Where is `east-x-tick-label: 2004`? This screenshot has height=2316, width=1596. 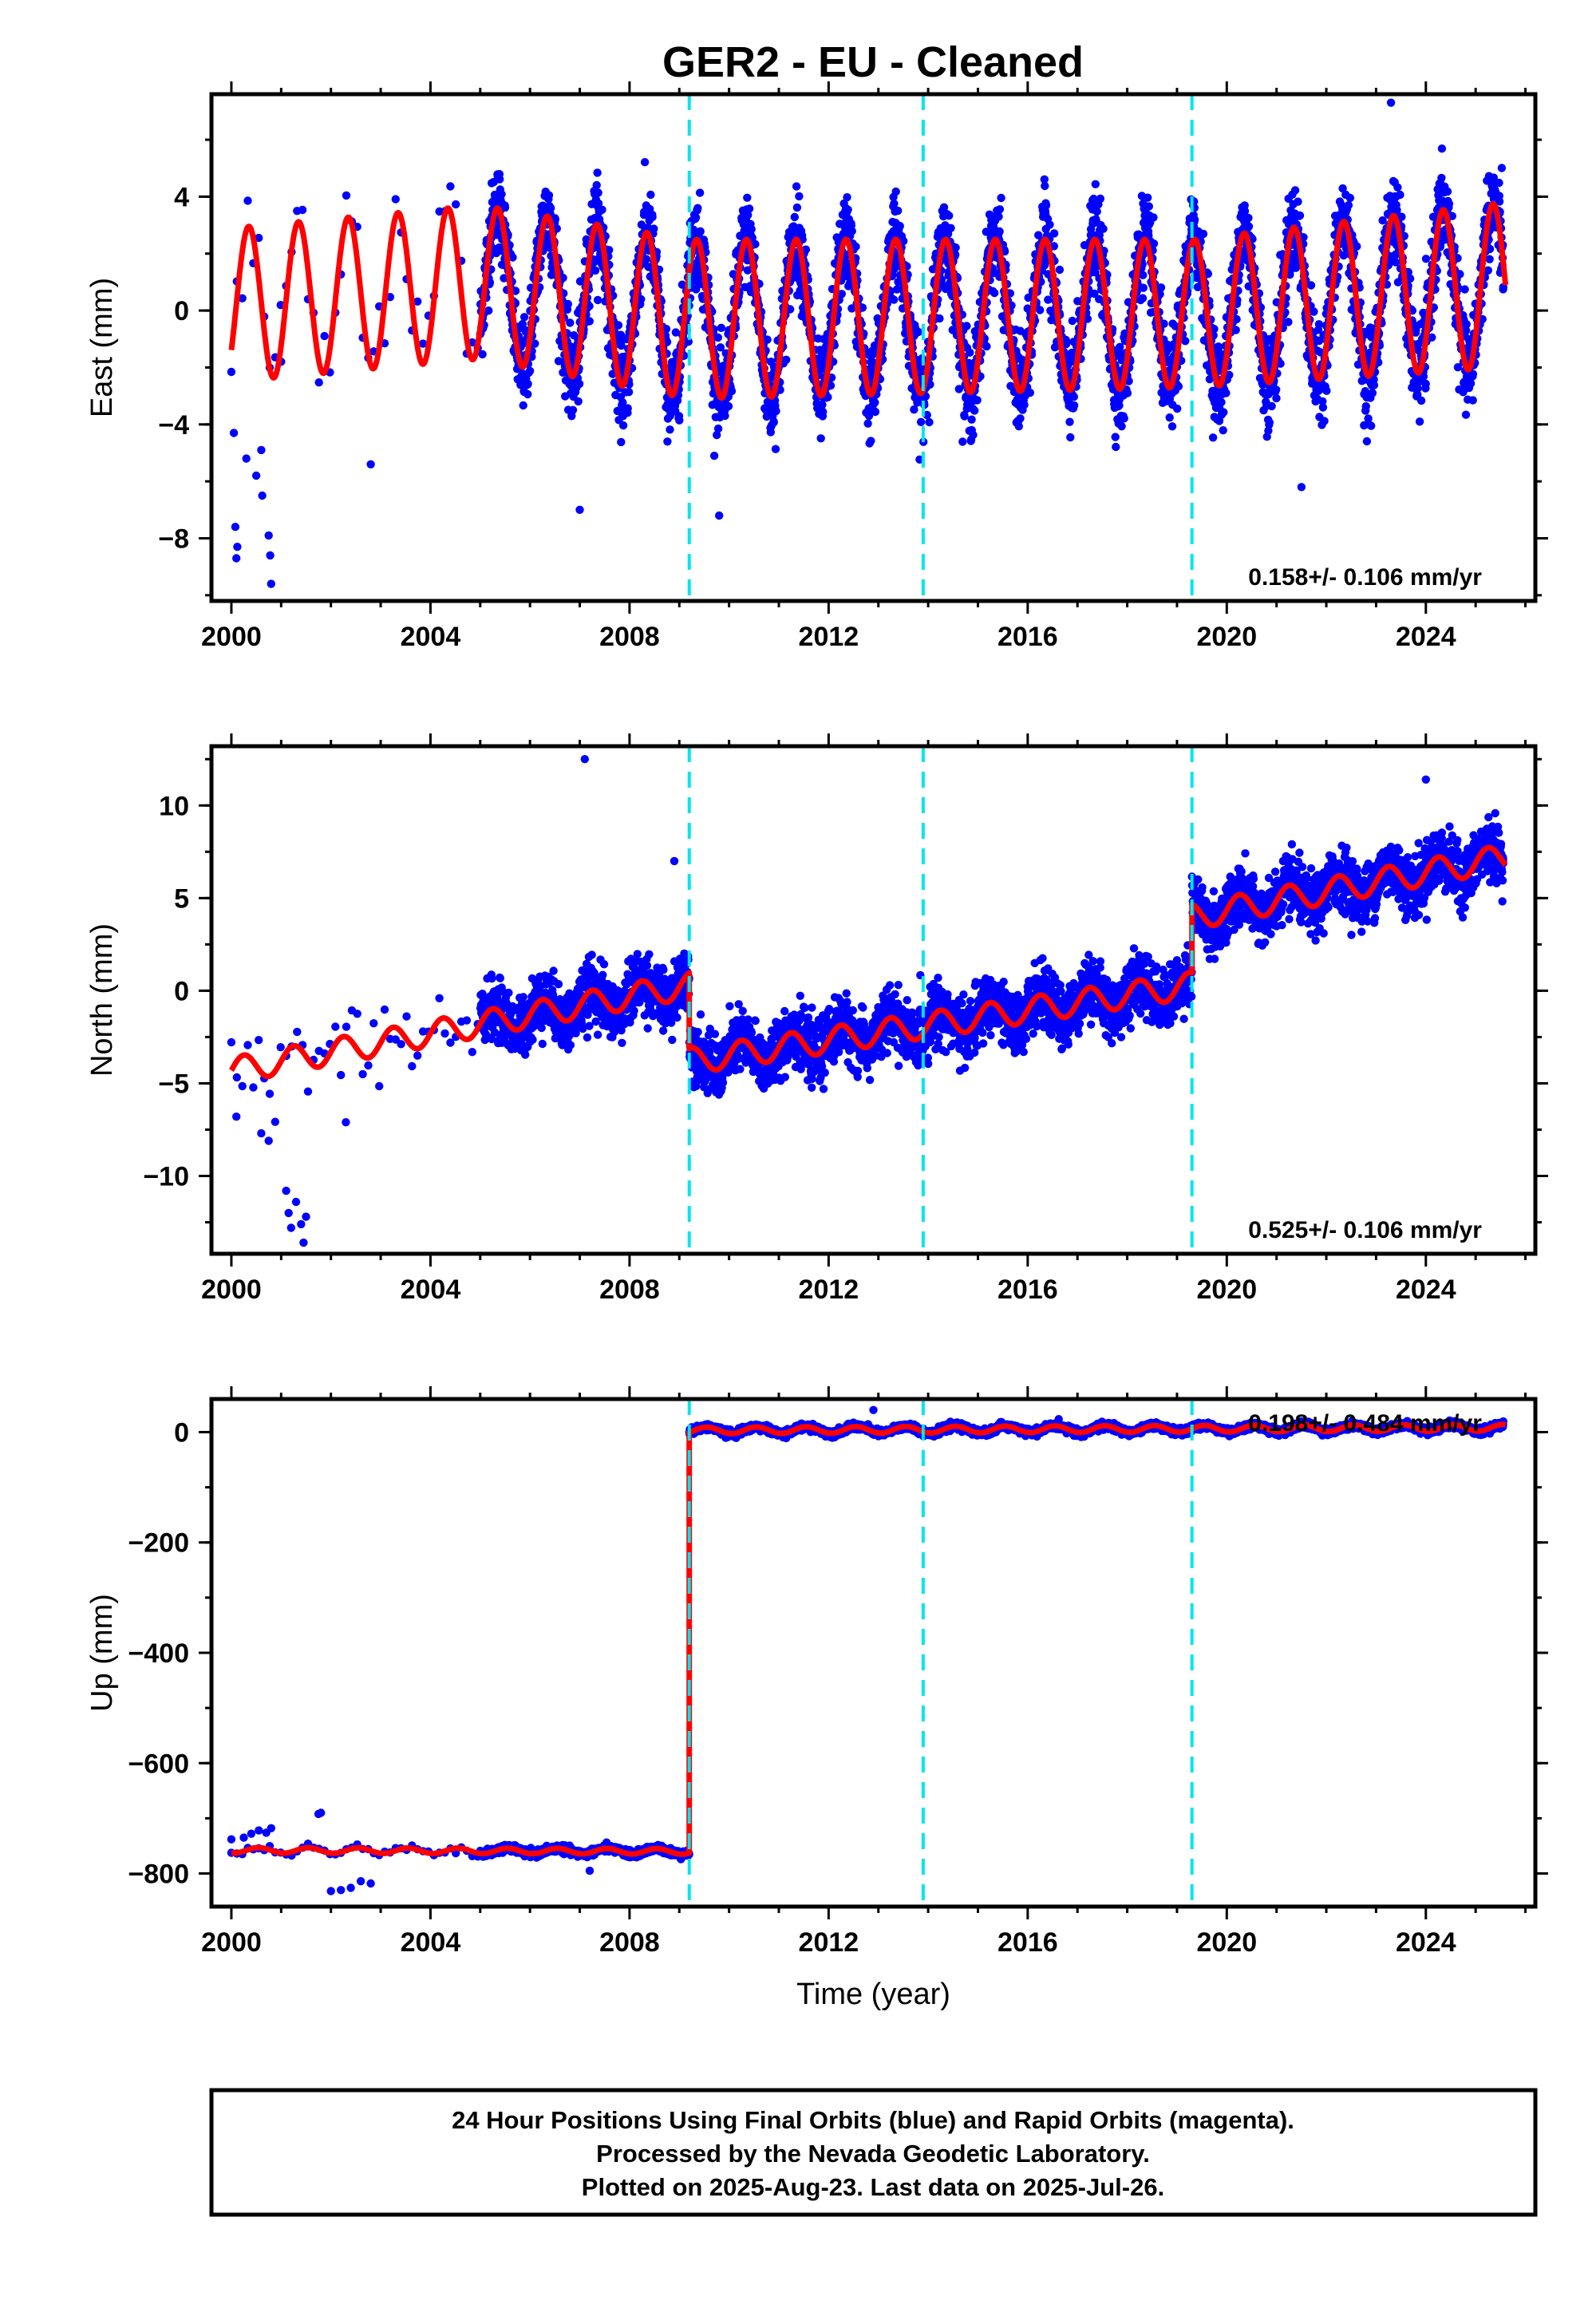
east-x-tick-label: 2004 is located at coordinates (431, 637).